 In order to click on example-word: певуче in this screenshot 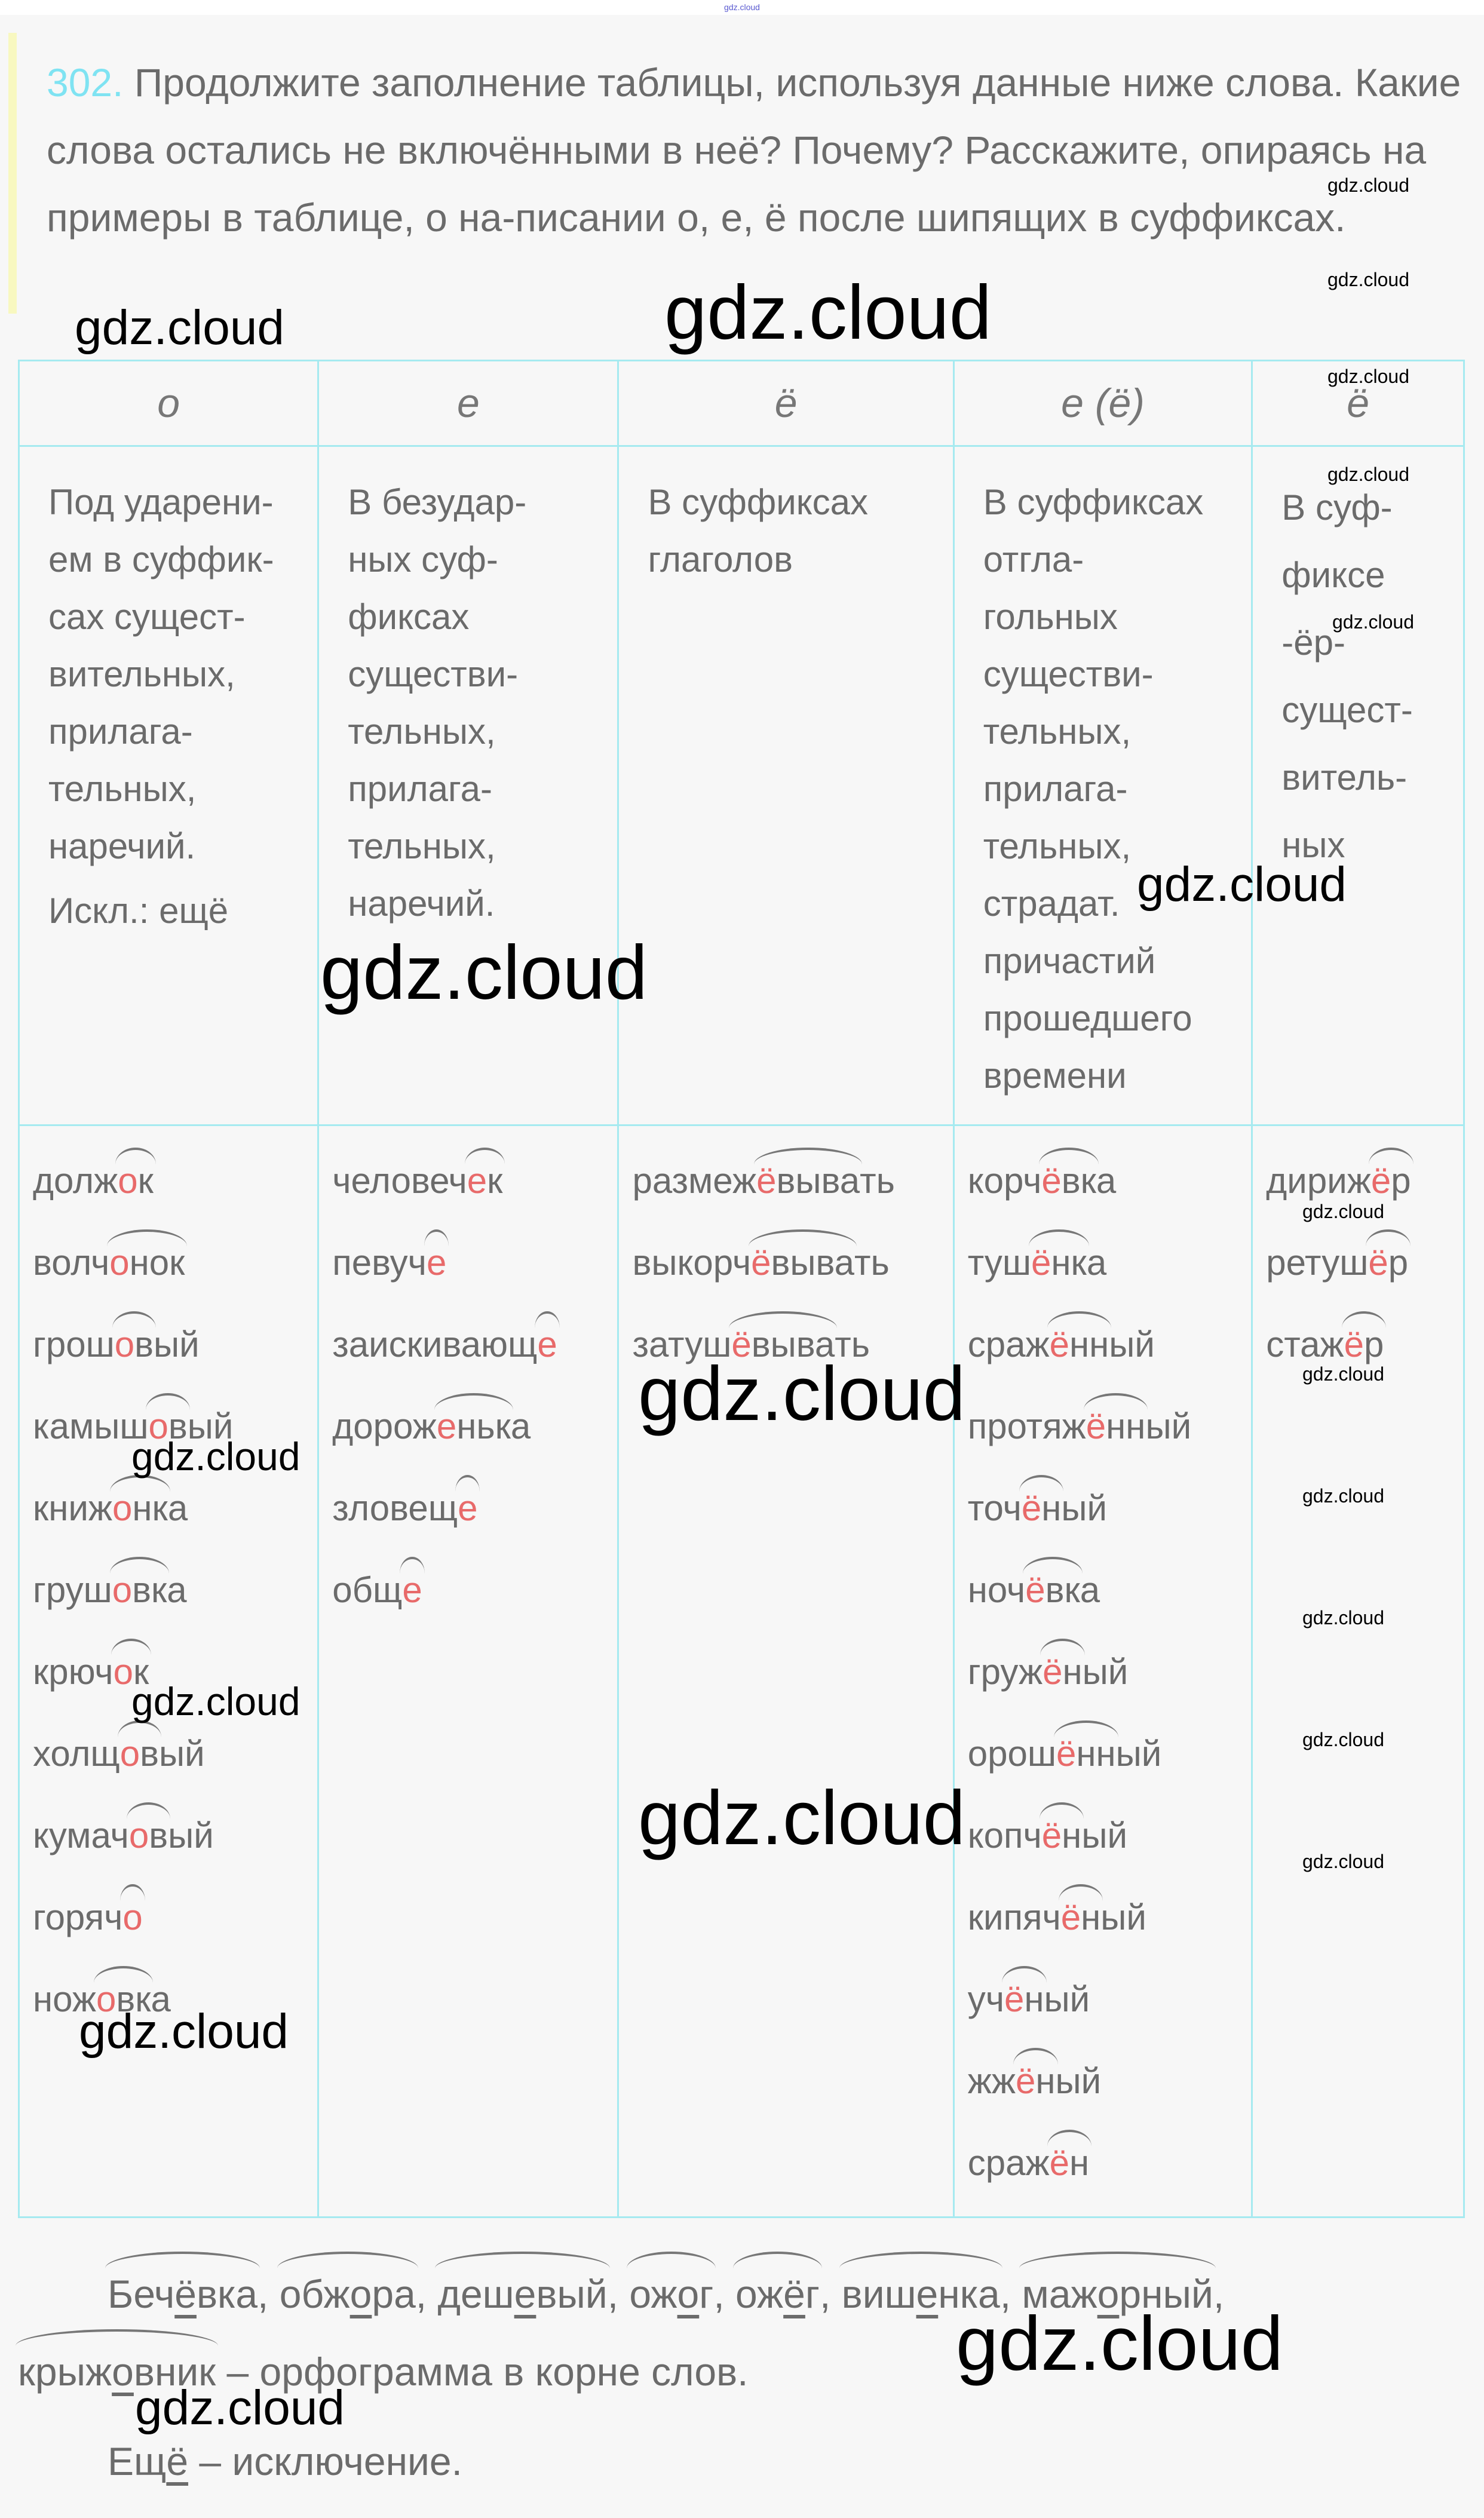, I will do `click(474, 1272)`.